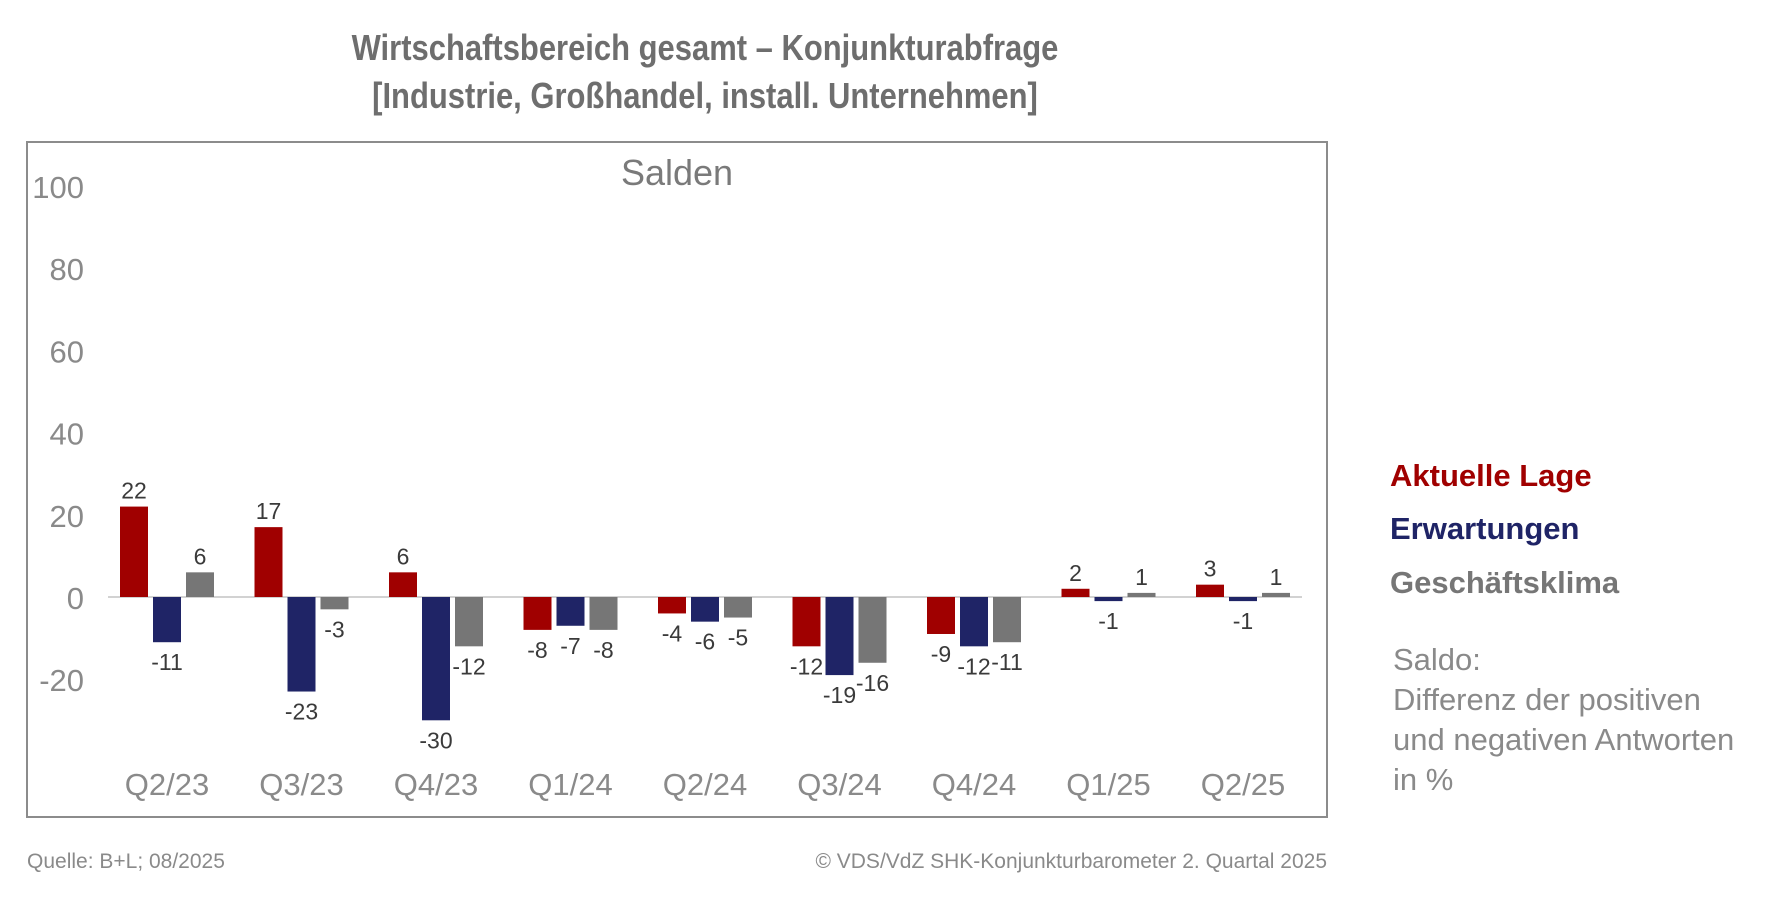 This screenshot has width=1771, height=900. I want to click on legend-item-geschaeftsklima: Geschäftsklima, so click(1504, 583).